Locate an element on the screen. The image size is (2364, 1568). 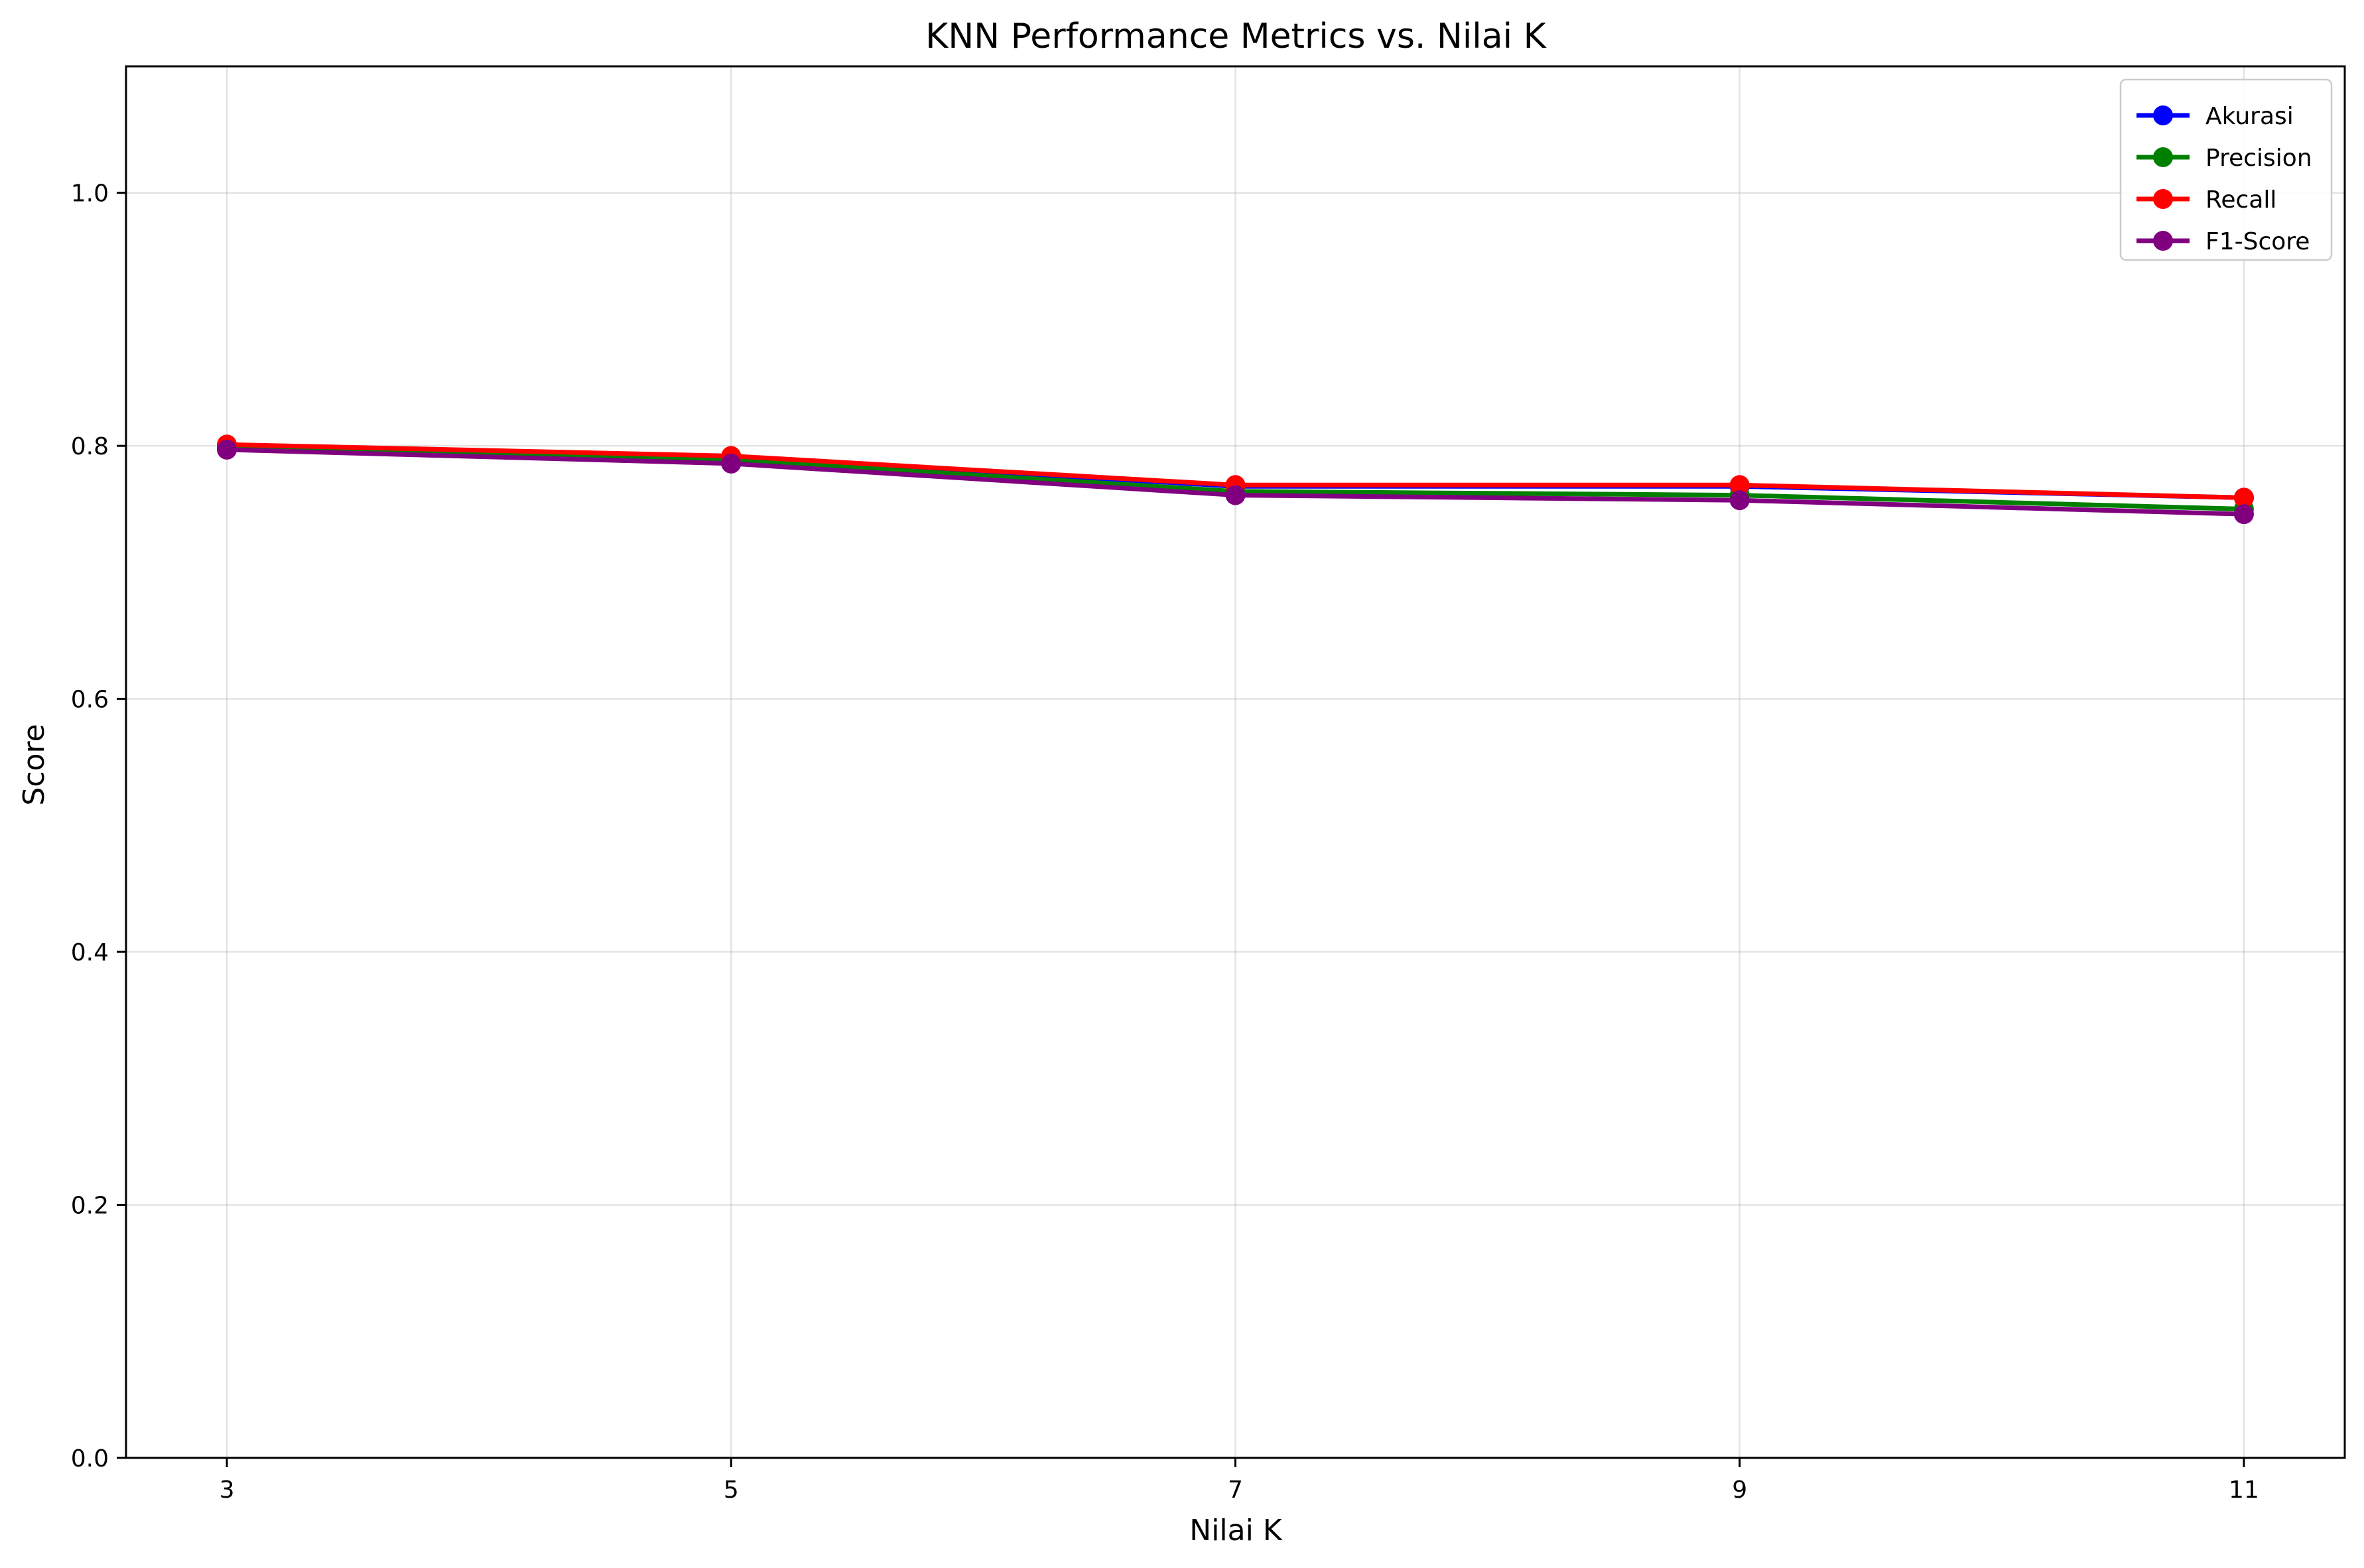
y-tick-label: 0.6 is located at coordinates (90, 700).